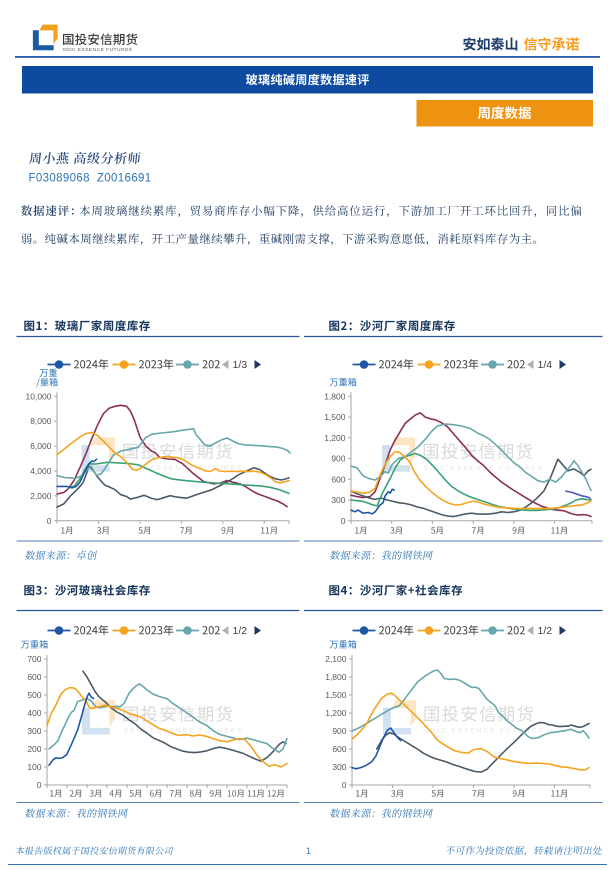 The image size is (615, 870). I want to click on svg-text: 10,000, so click(39, 396).